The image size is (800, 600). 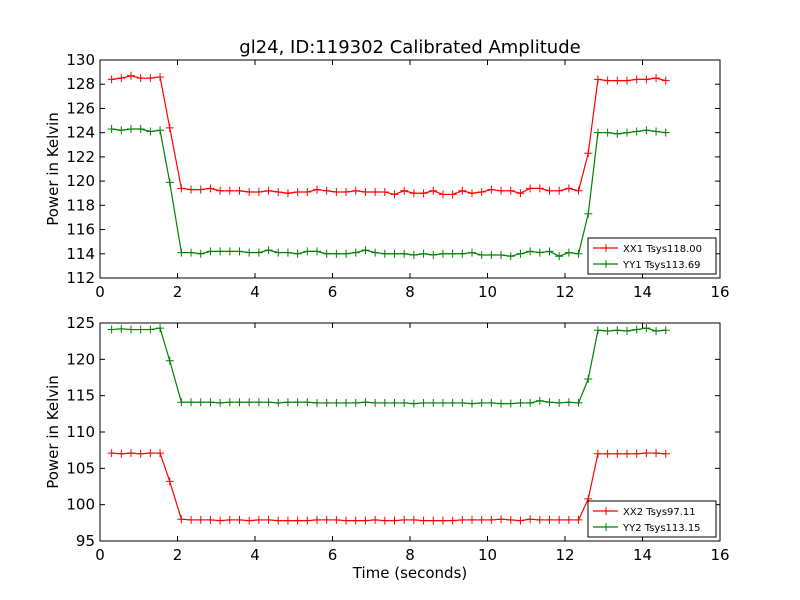 What do you see at coordinates (80, 84) in the screenshot?
I see `y-tick-label: 128` at bounding box center [80, 84].